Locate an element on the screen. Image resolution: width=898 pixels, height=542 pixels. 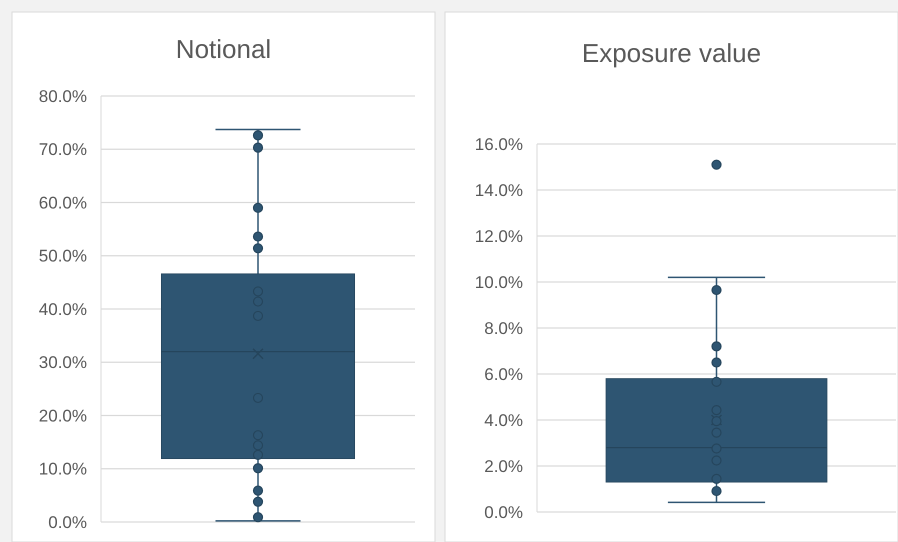
y-tick-label: 70.0% is located at coordinates (62, 150).